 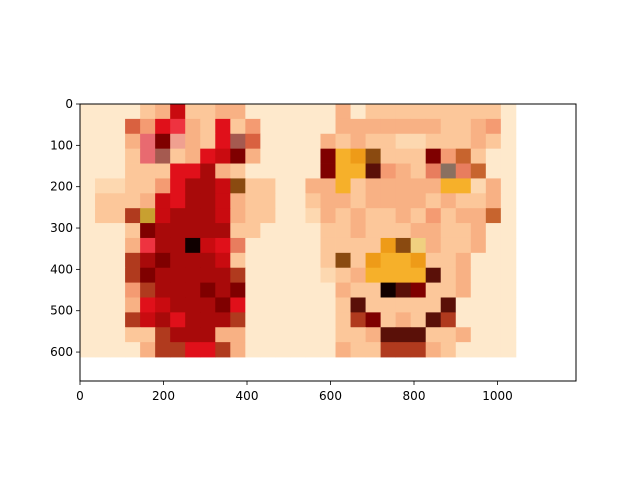 I want to click on x-tick-label: 400, so click(x=247, y=396).